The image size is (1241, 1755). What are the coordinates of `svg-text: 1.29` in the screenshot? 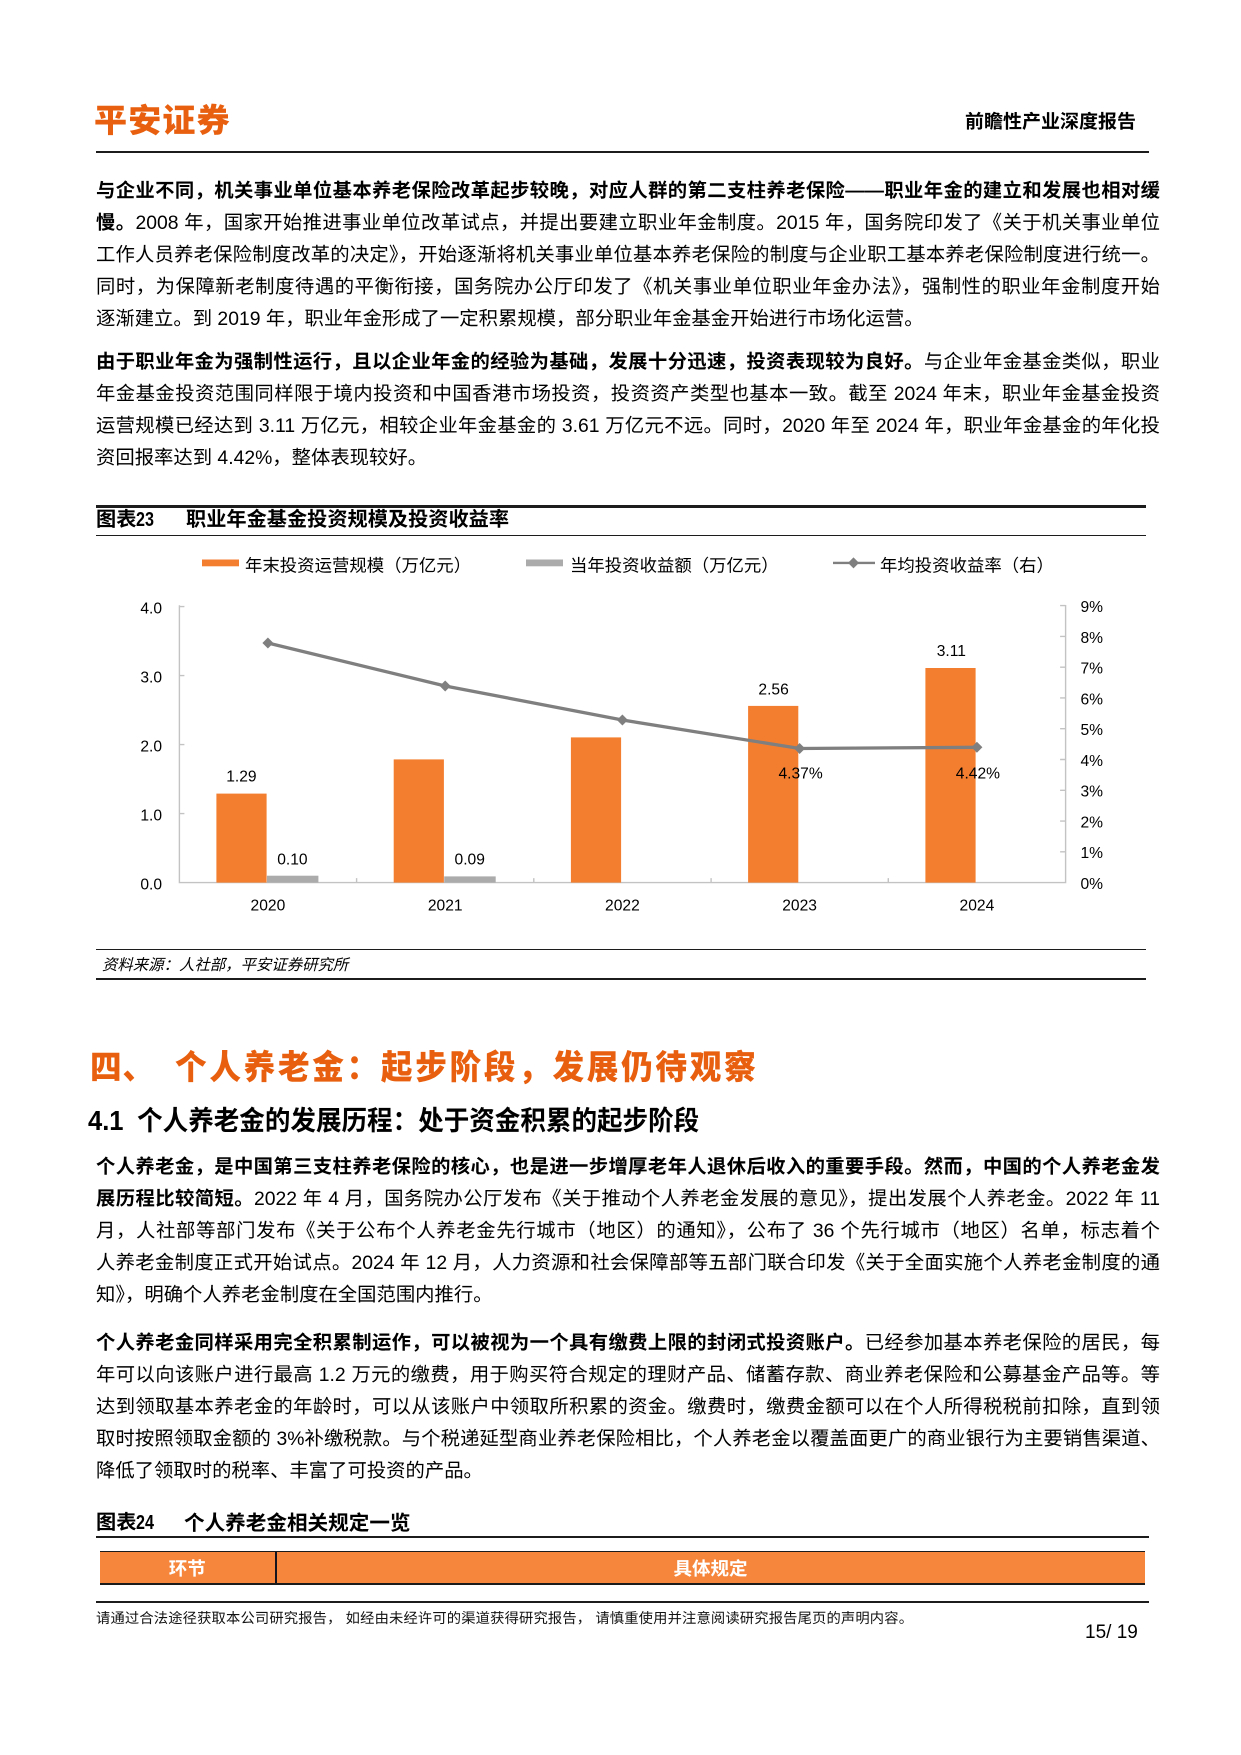 It's located at (241, 777).